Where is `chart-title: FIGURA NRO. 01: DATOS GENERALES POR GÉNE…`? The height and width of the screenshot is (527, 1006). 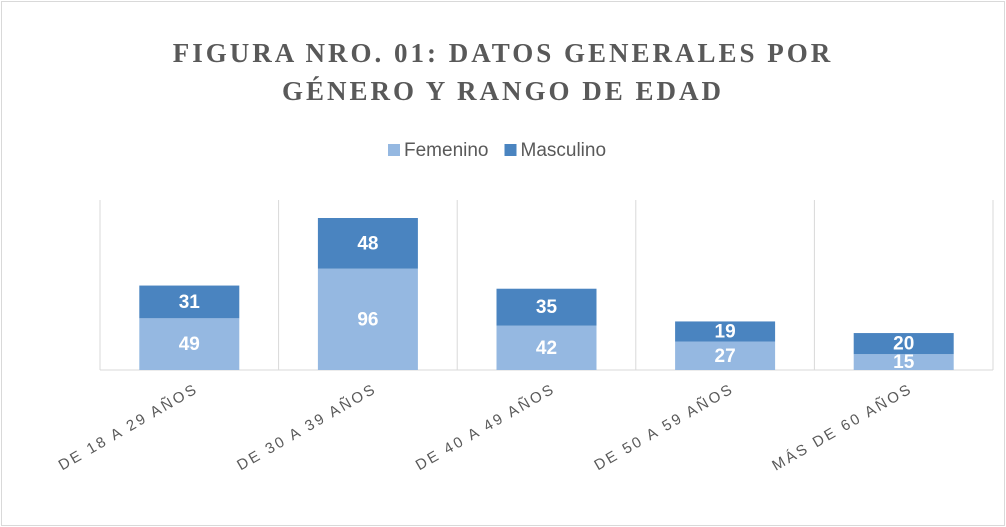 chart-title: FIGURA NRO. 01: DATOS GENERALES POR GÉNE… is located at coordinates (503, 72).